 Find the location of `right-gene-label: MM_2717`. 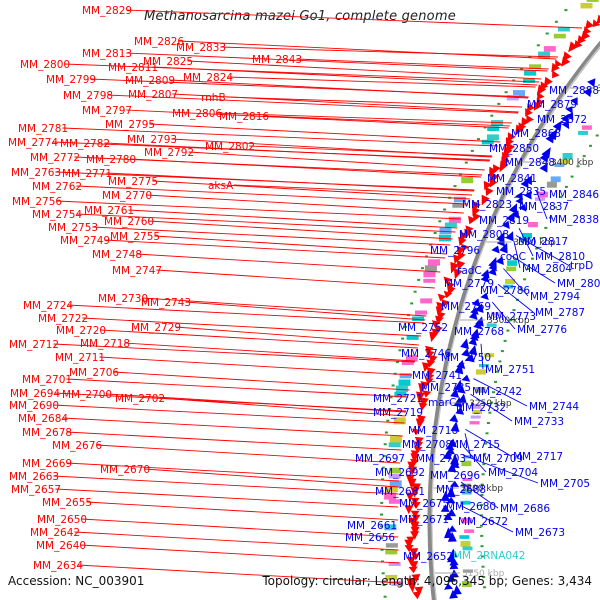

right-gene-label: MM_2717 is located at coordinates (538, 457).